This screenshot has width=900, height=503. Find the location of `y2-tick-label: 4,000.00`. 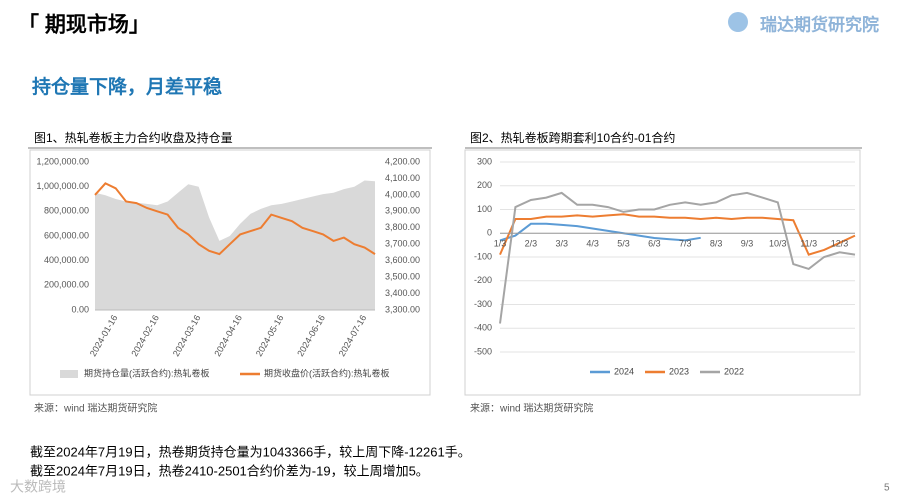

y2-tick-label: 4,000.00 is located at coordinates (402, 194).